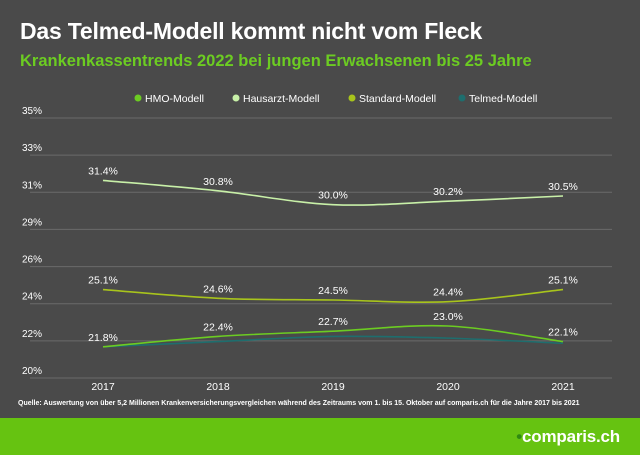  Describe the element at coordinates (503, 99) in the screenshot. I see `legend-item: Telmed-Modell` at that location.